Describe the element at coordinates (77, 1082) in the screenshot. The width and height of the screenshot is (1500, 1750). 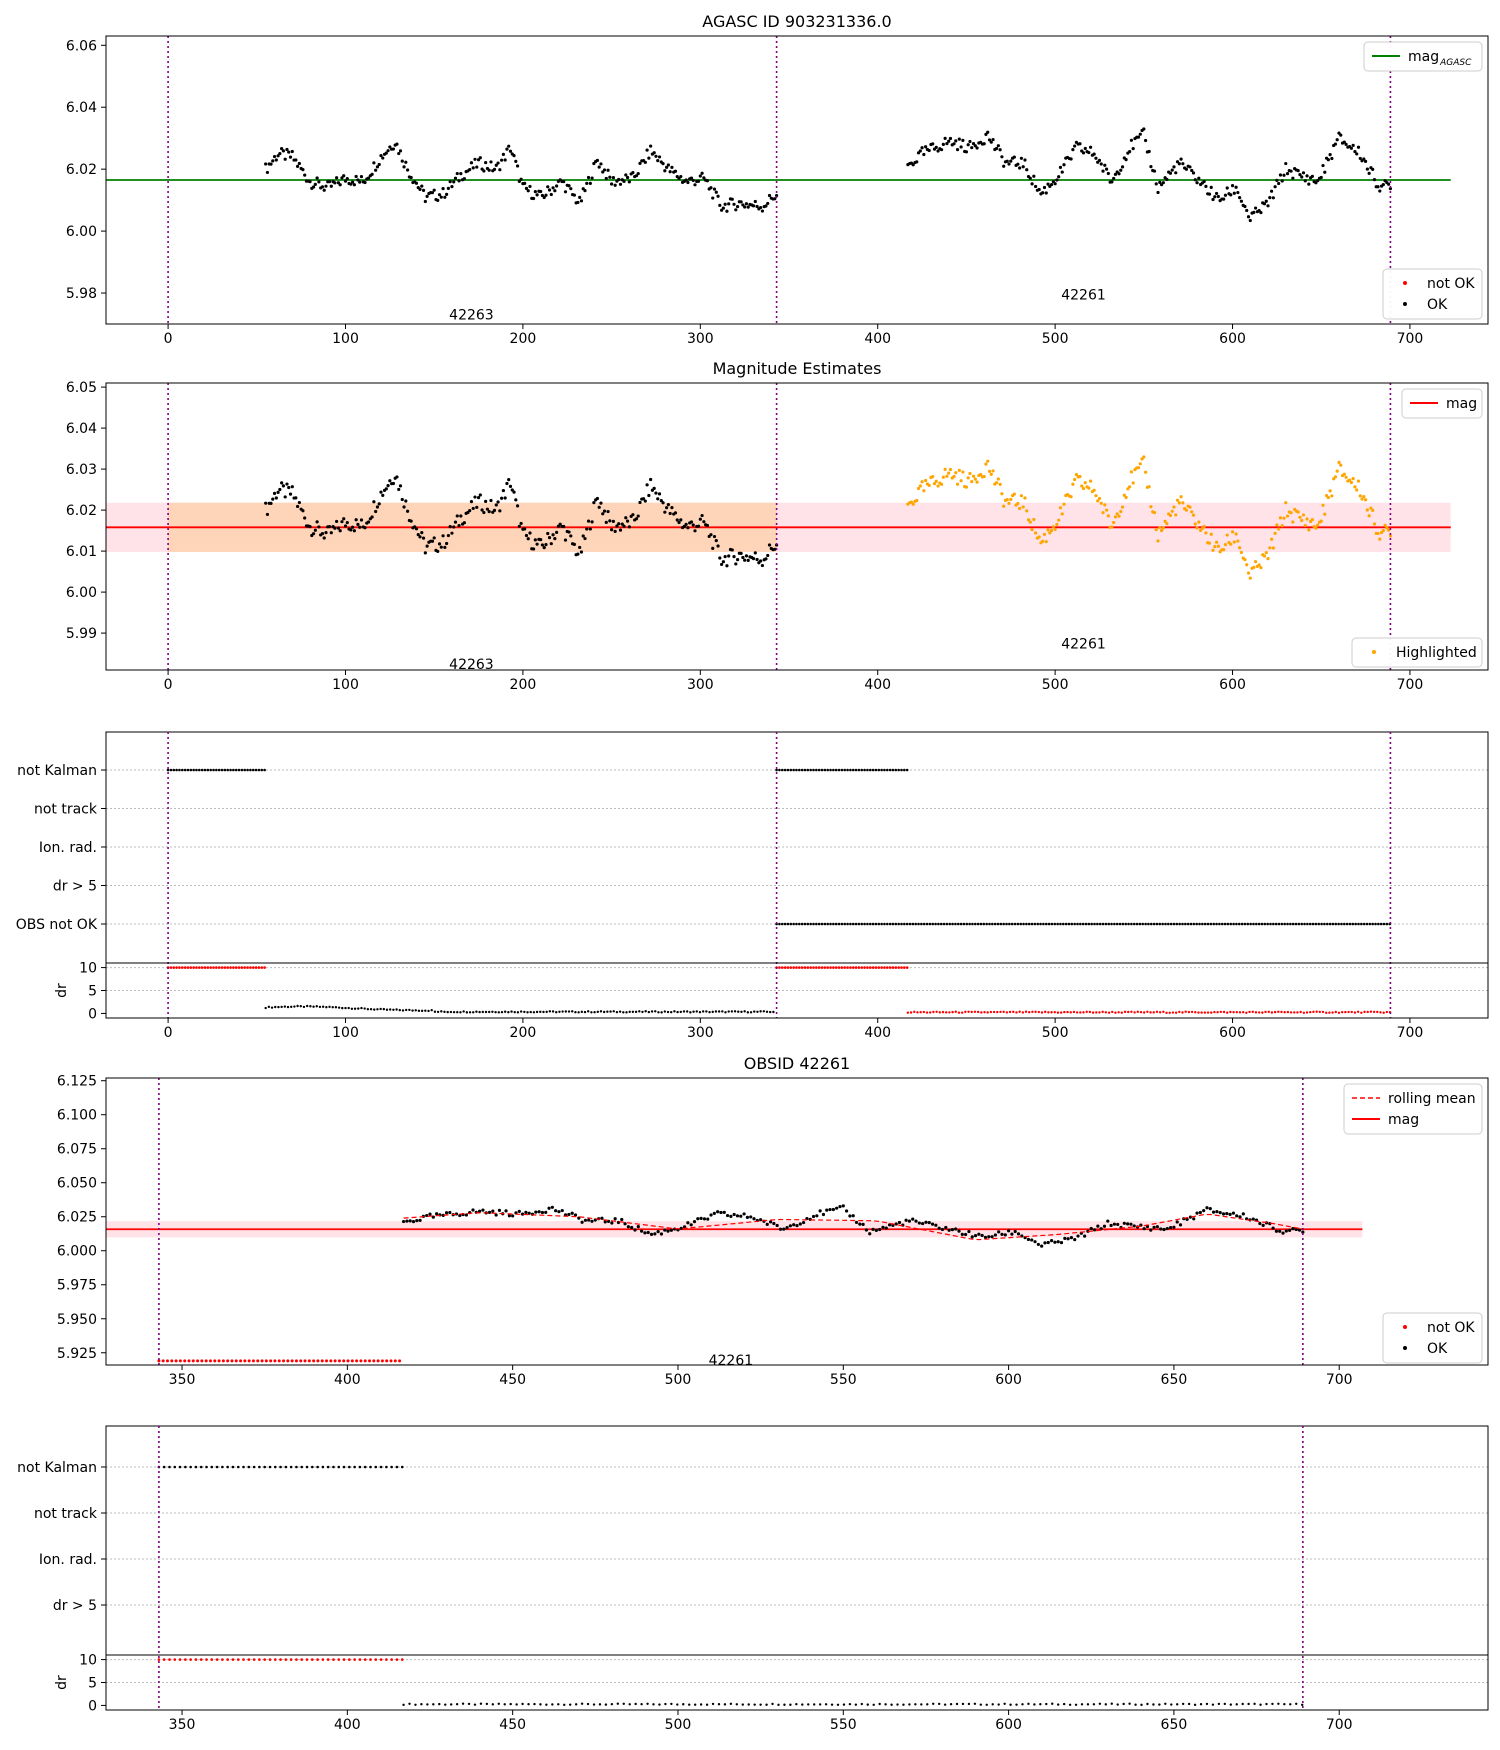
I see `y-tick-label: 6.125` at that location.